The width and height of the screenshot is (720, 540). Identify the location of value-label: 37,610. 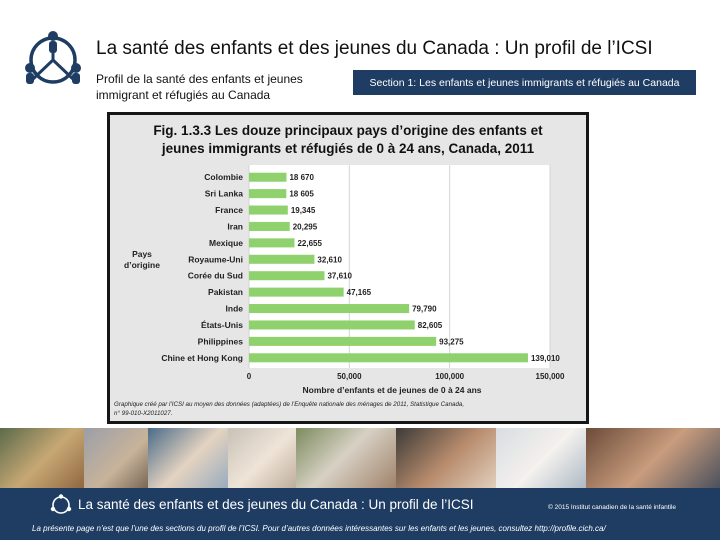
(339, 276).